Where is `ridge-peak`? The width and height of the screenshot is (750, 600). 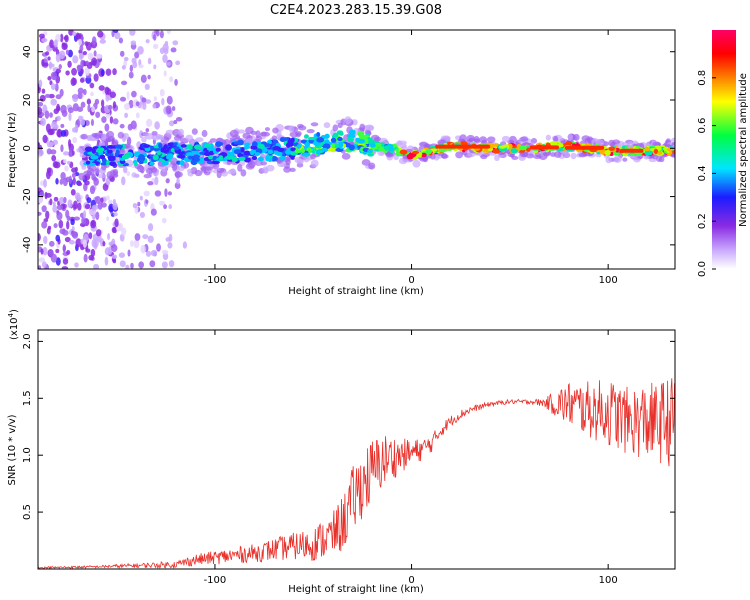 ridge-peak is located at coordinates (544, 147).